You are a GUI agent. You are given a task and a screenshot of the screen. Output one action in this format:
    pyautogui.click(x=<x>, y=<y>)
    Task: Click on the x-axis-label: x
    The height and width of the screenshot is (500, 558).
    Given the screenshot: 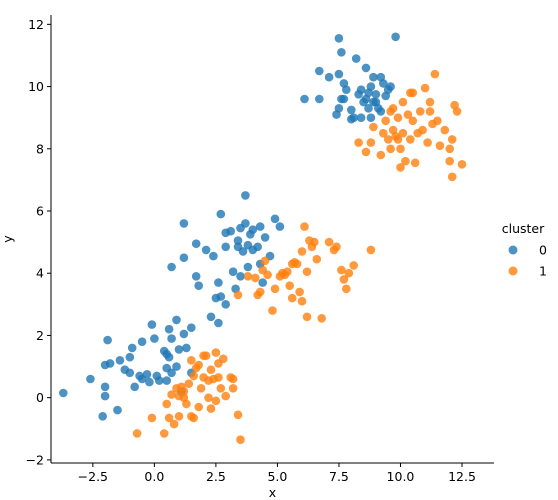 What is the action you would take?
    pyautogui.click(x=272, y=492)
    